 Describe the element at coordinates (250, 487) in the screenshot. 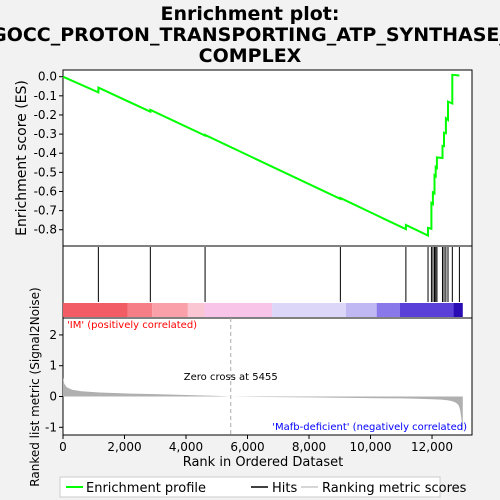

I see `legend-box` at that location.